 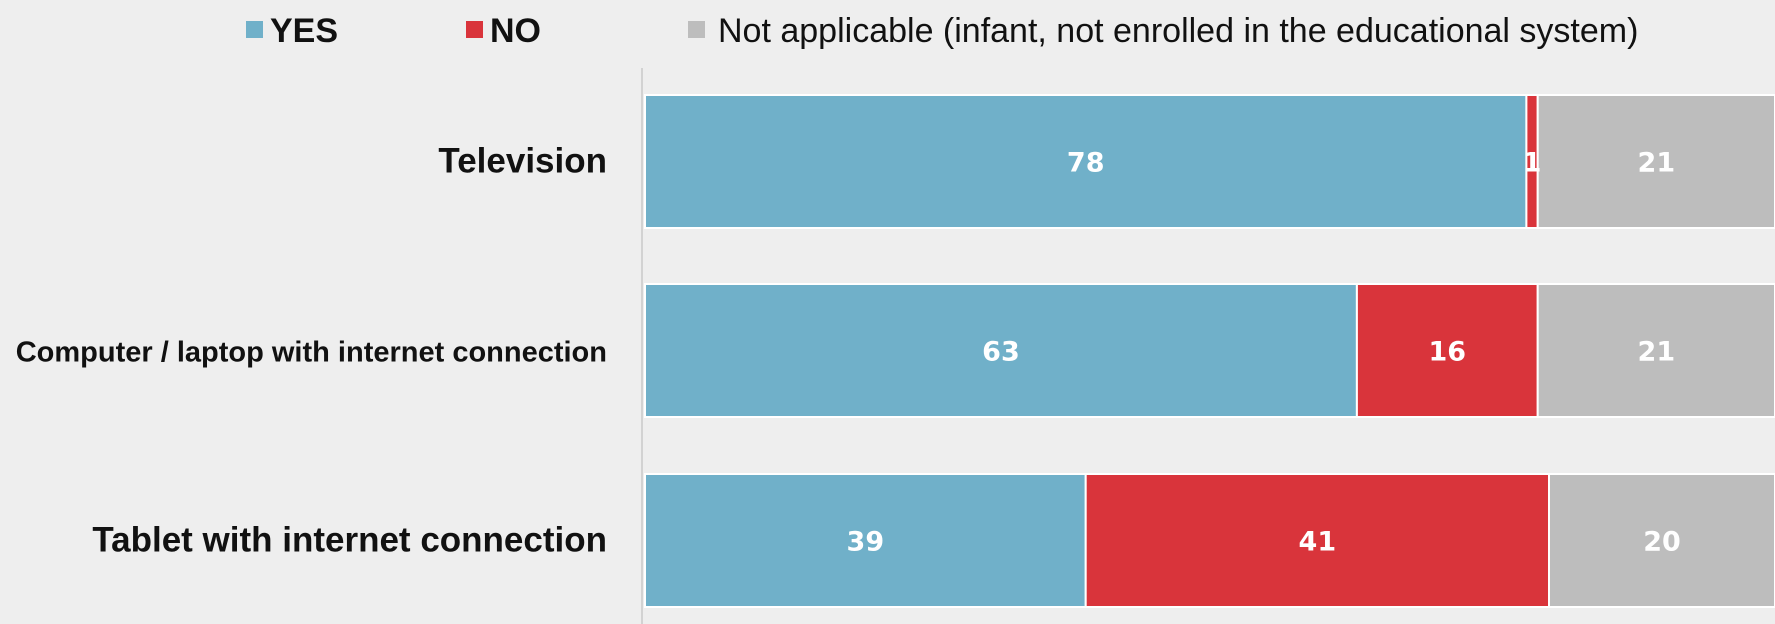 I want to click on legend-label-2: NO, so click(x=515, y=31).